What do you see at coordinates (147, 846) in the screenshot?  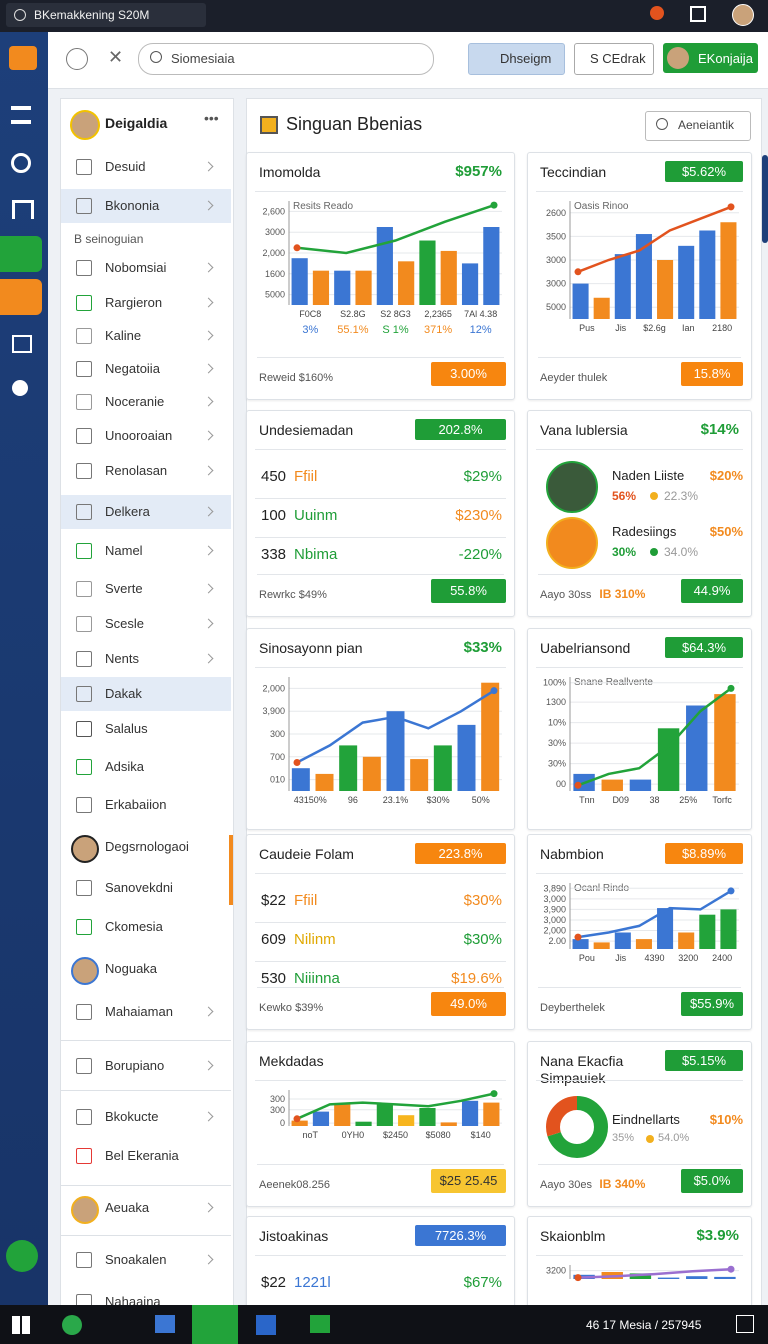 I see `nav-item: Degsrnologaoi` at bounding box center [147, 846].